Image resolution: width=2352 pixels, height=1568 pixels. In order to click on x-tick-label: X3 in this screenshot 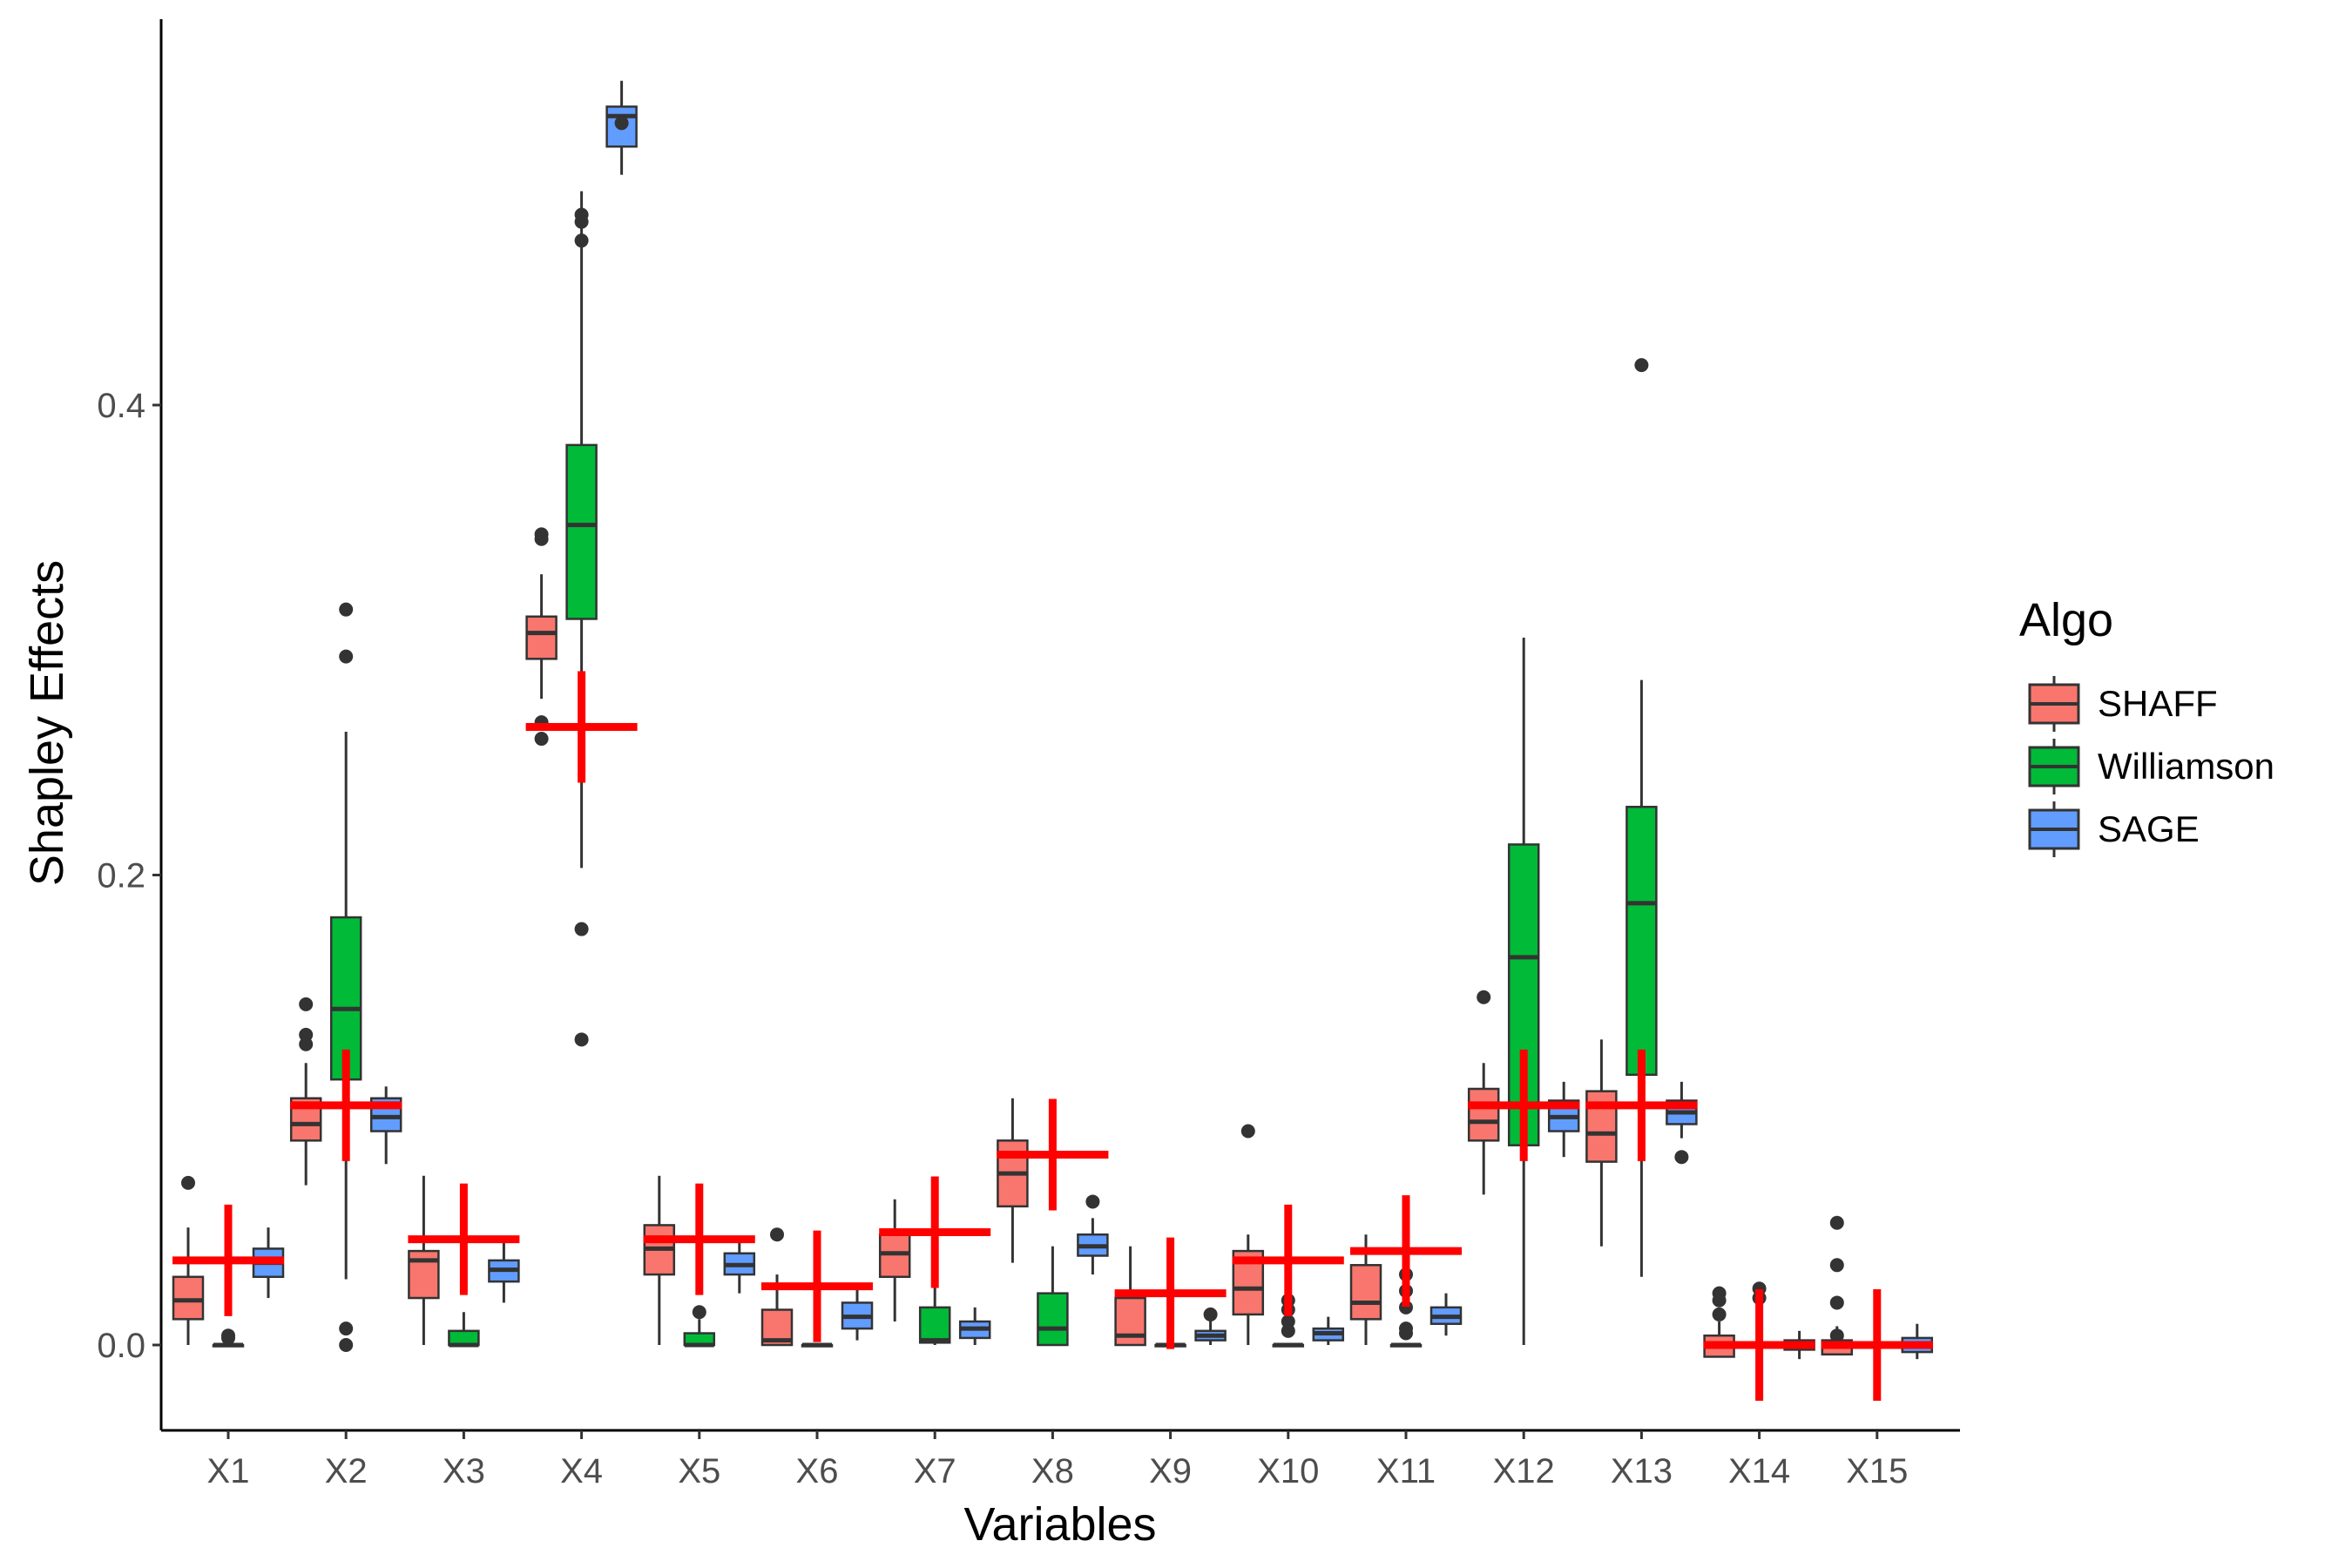, I will do `click(464, 1471)`.